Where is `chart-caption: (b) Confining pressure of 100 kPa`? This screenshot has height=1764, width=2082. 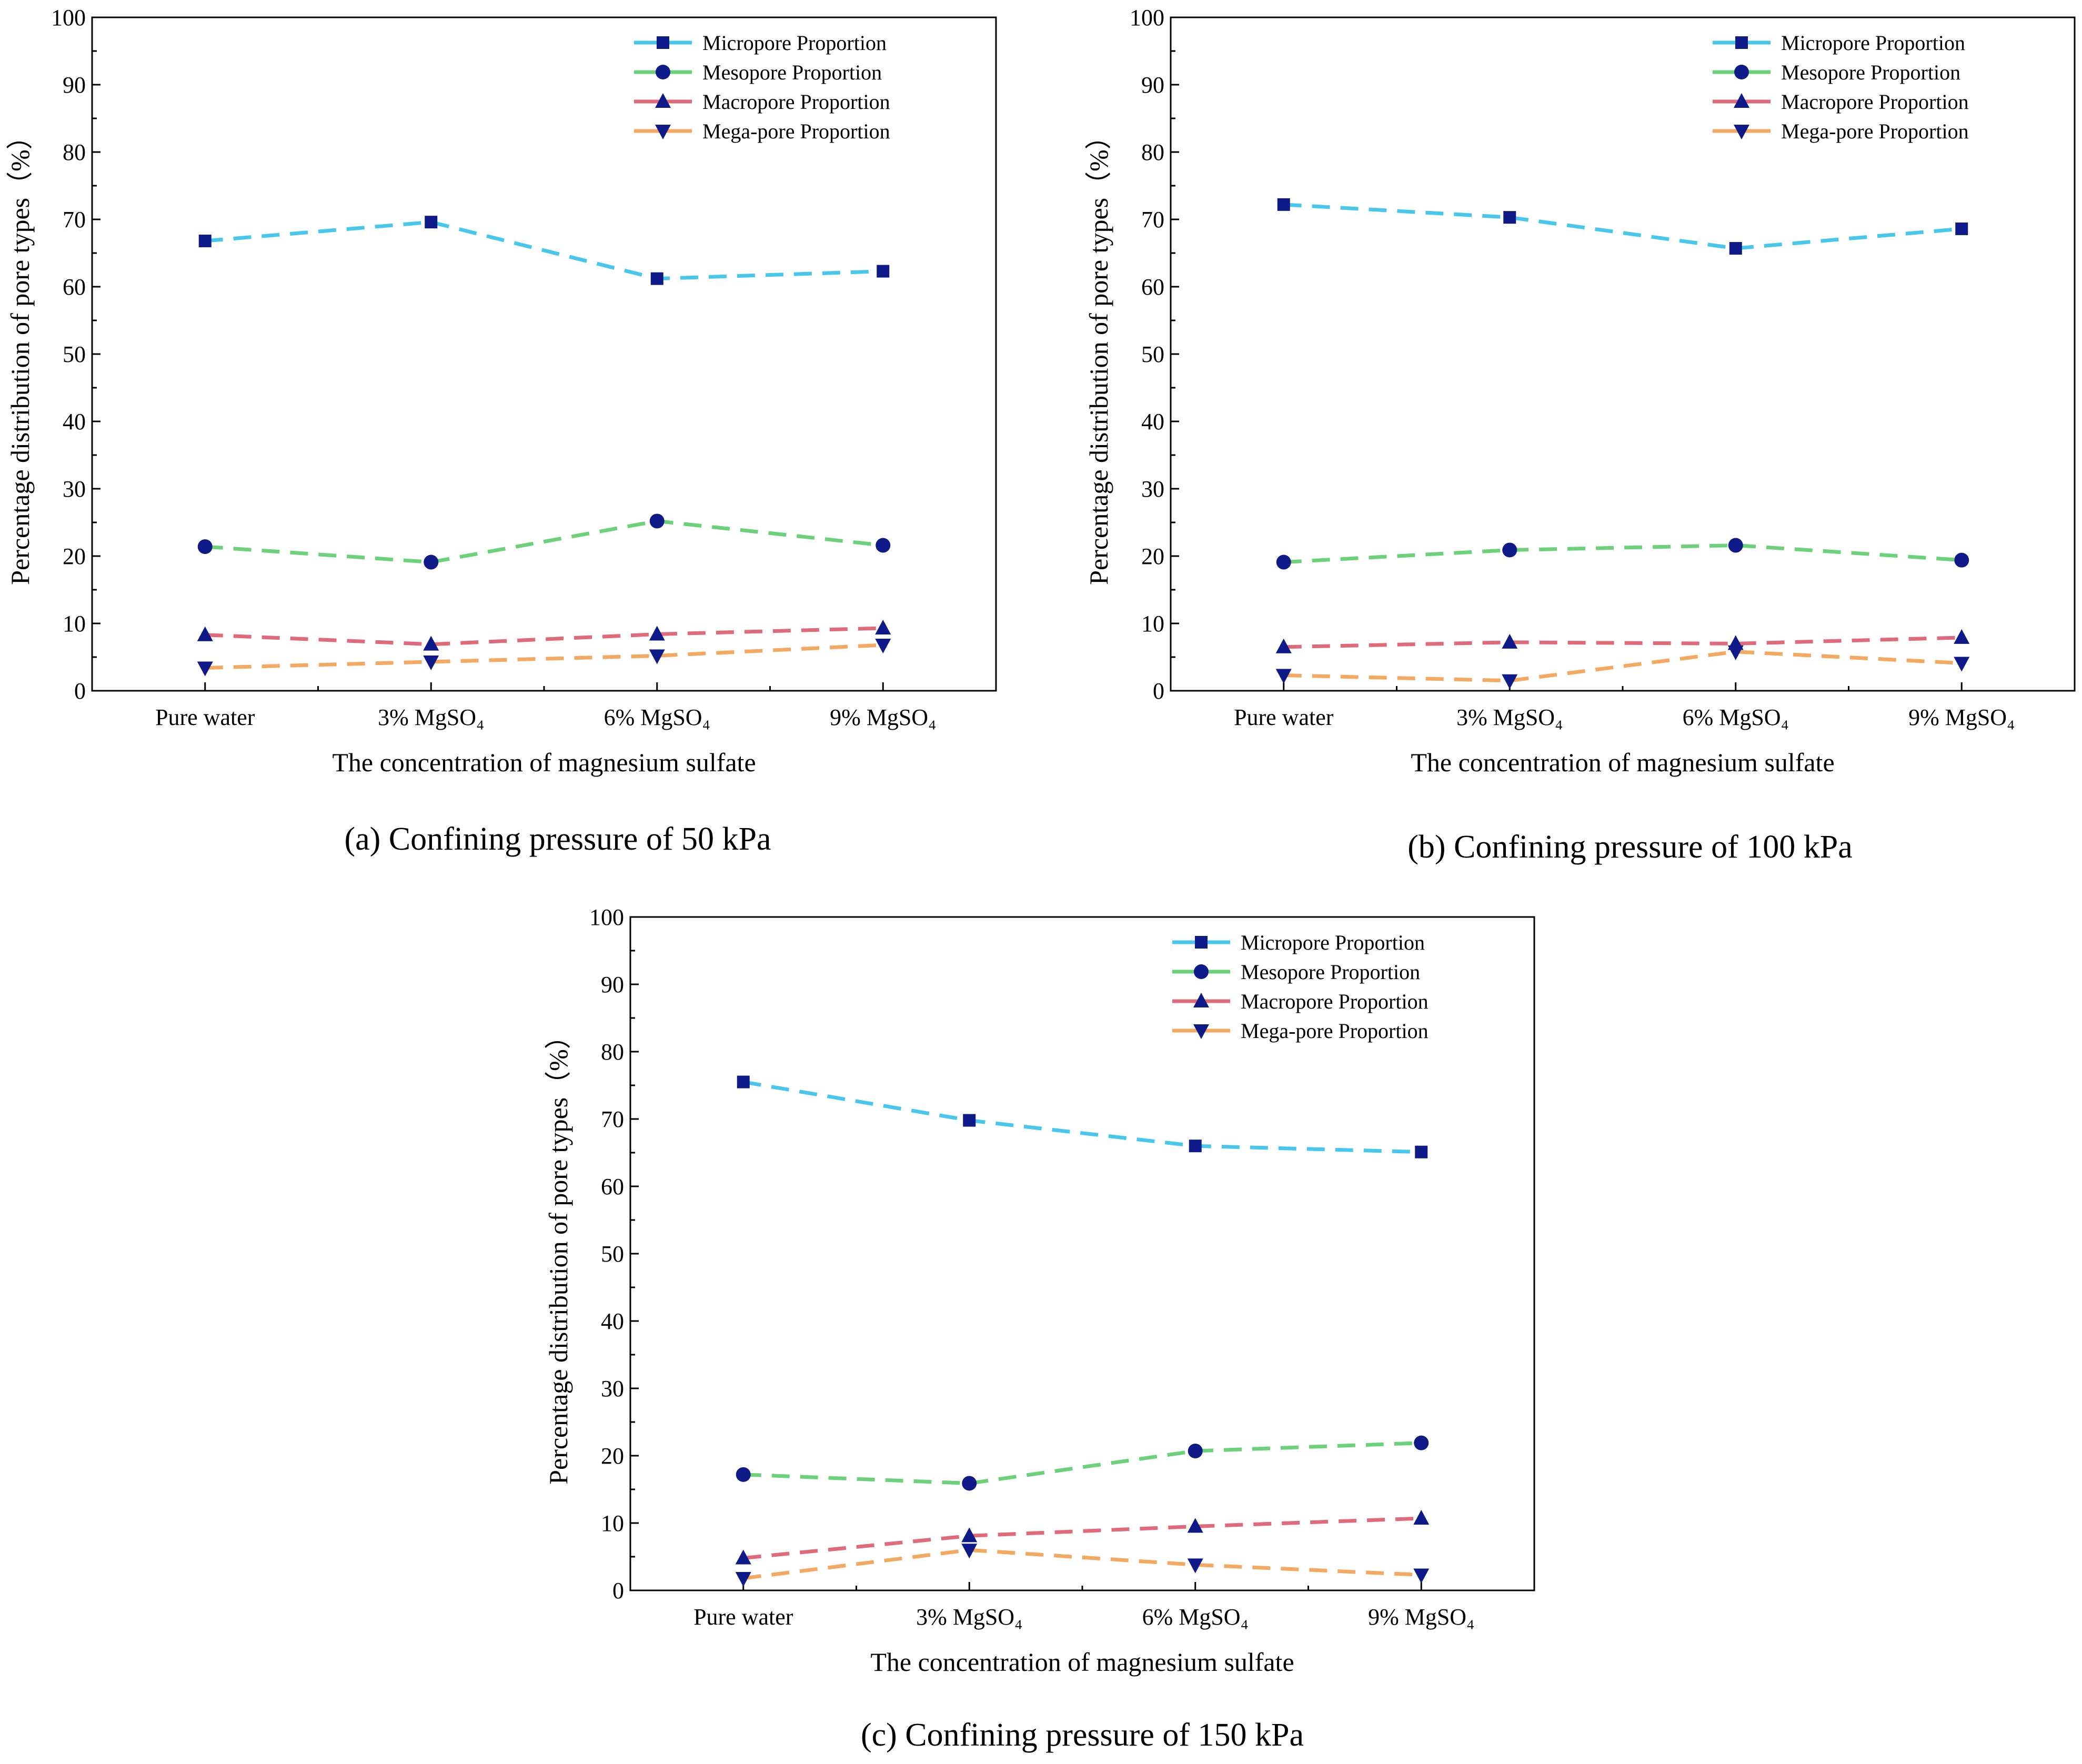 chart-caption: (b) Confining pressure of 100 kPa is located at coordinates (1629, 847).